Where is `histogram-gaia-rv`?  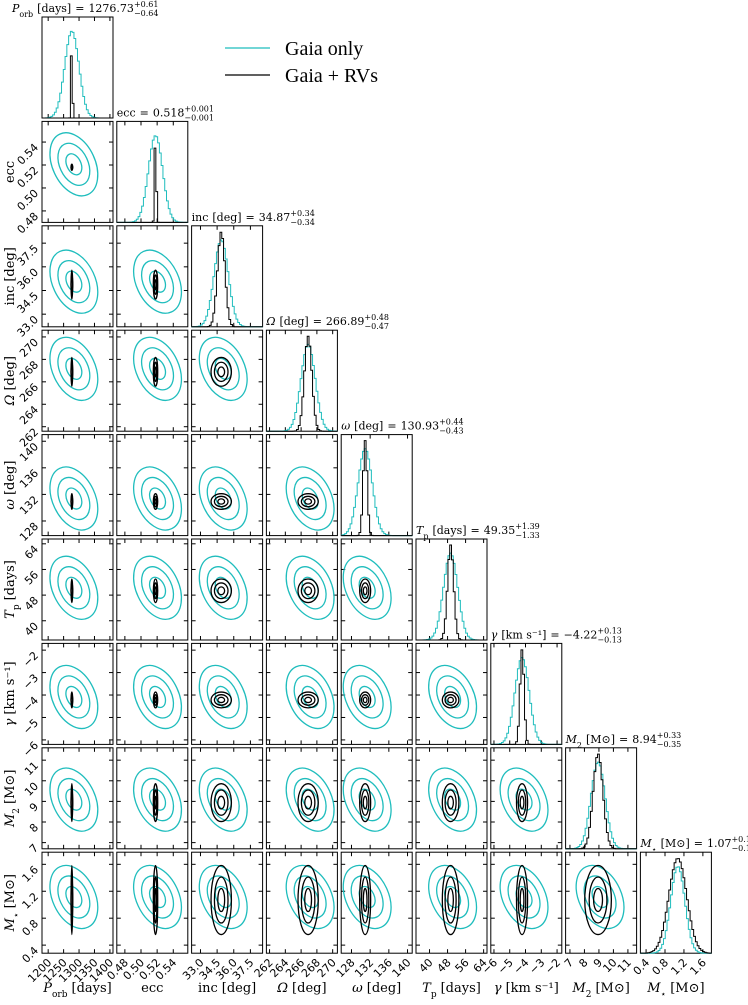
histogram-gaia-rv is located at coordinates (302, 383).